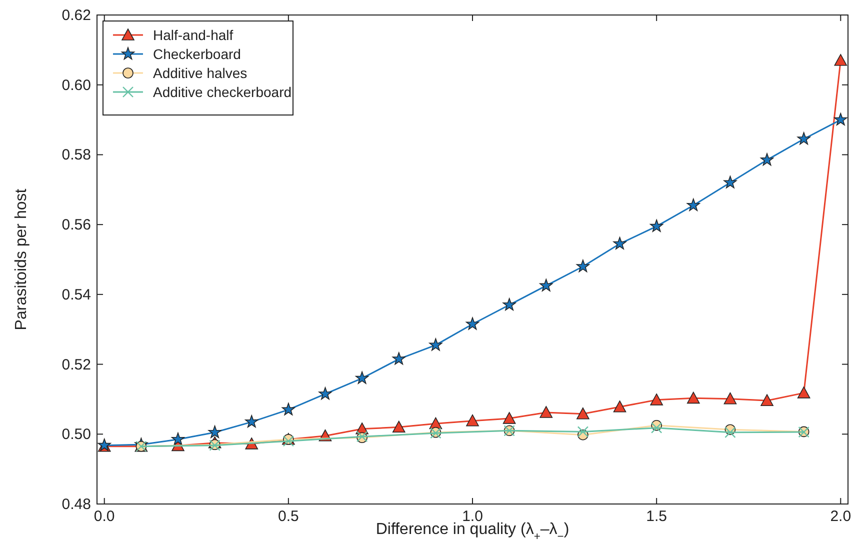 Image resolution: width=858 pixels, height=545 pixels. What do you see at coordinates (193, 35) in the screenshot?
I see `legend-label: Half-and-half` at bounding box center [193, 35].